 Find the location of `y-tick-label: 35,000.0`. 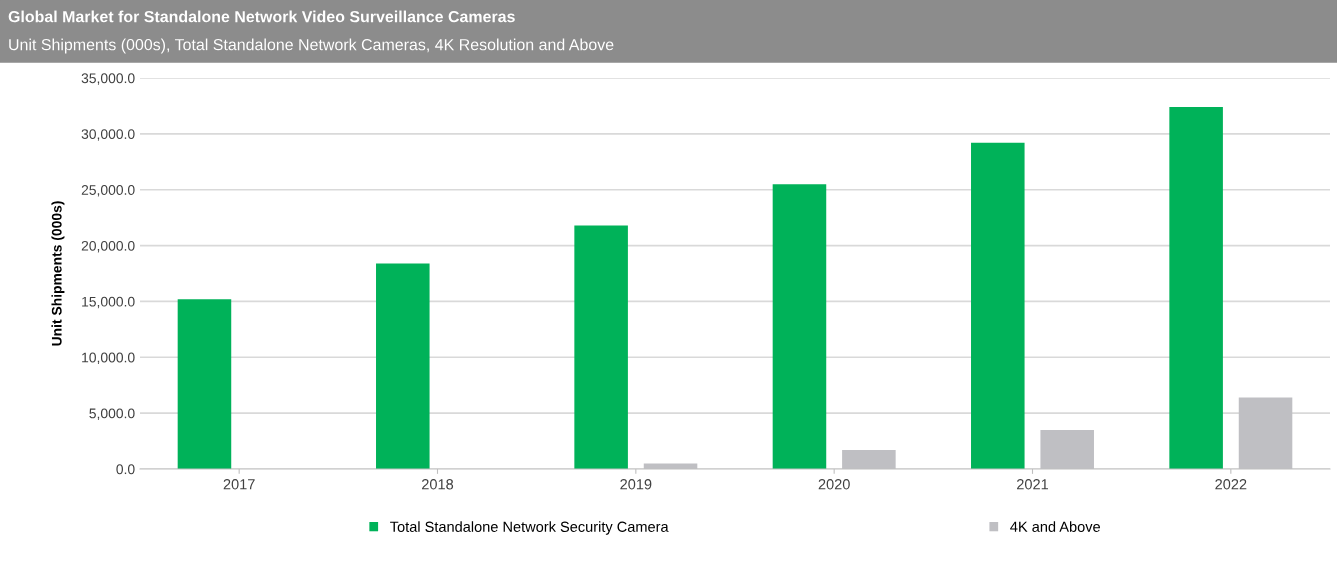

y-tick-label: 35,000.0 is located at coordinates (108, 79).